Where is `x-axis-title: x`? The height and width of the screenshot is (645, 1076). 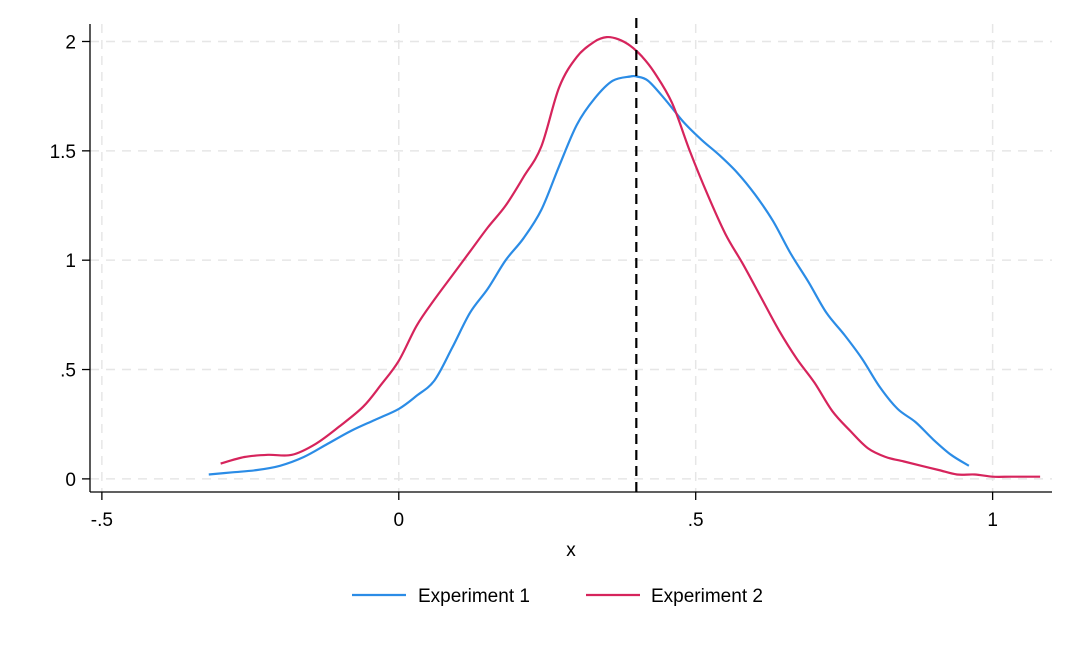 x-axis-title: x is located at coordinates (571, 550).